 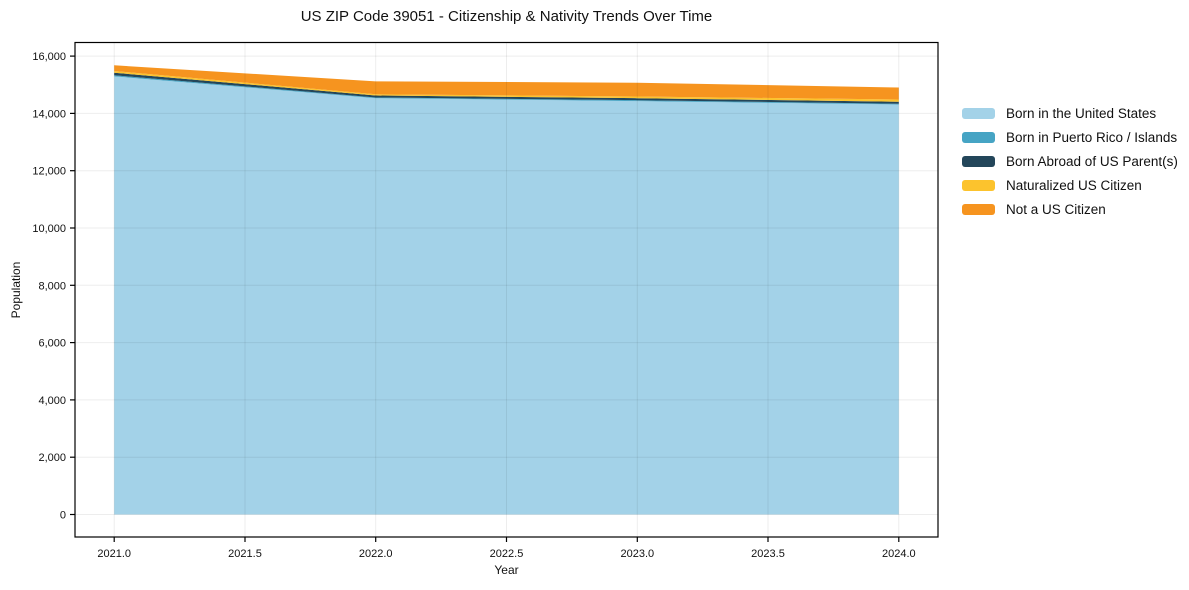 What do you see at coordinates (978, 161) in the screenshot?
I see `legend-swatch-born-abroad-of-us-parents` at bounding box center [978, 161].